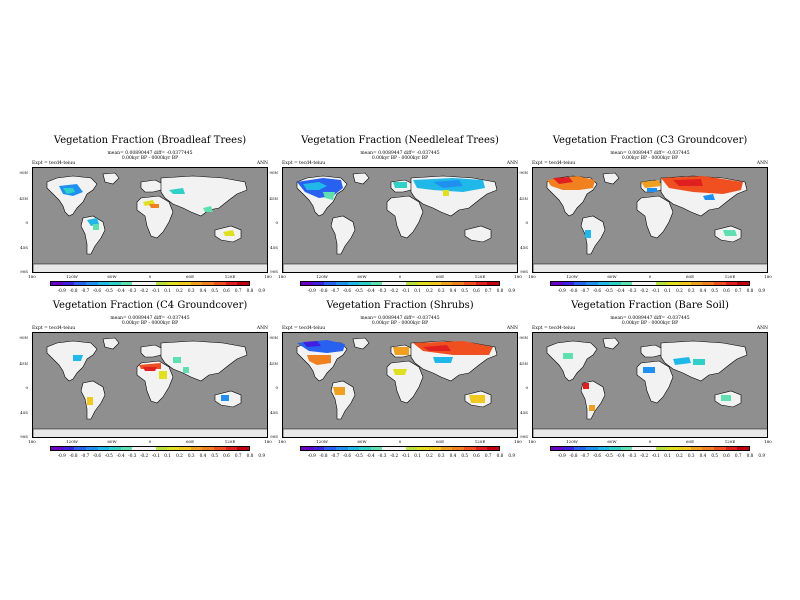 This screenshot has width=800, height=600. I want to click on lon-tick-label: 60E, so click(439, 276).